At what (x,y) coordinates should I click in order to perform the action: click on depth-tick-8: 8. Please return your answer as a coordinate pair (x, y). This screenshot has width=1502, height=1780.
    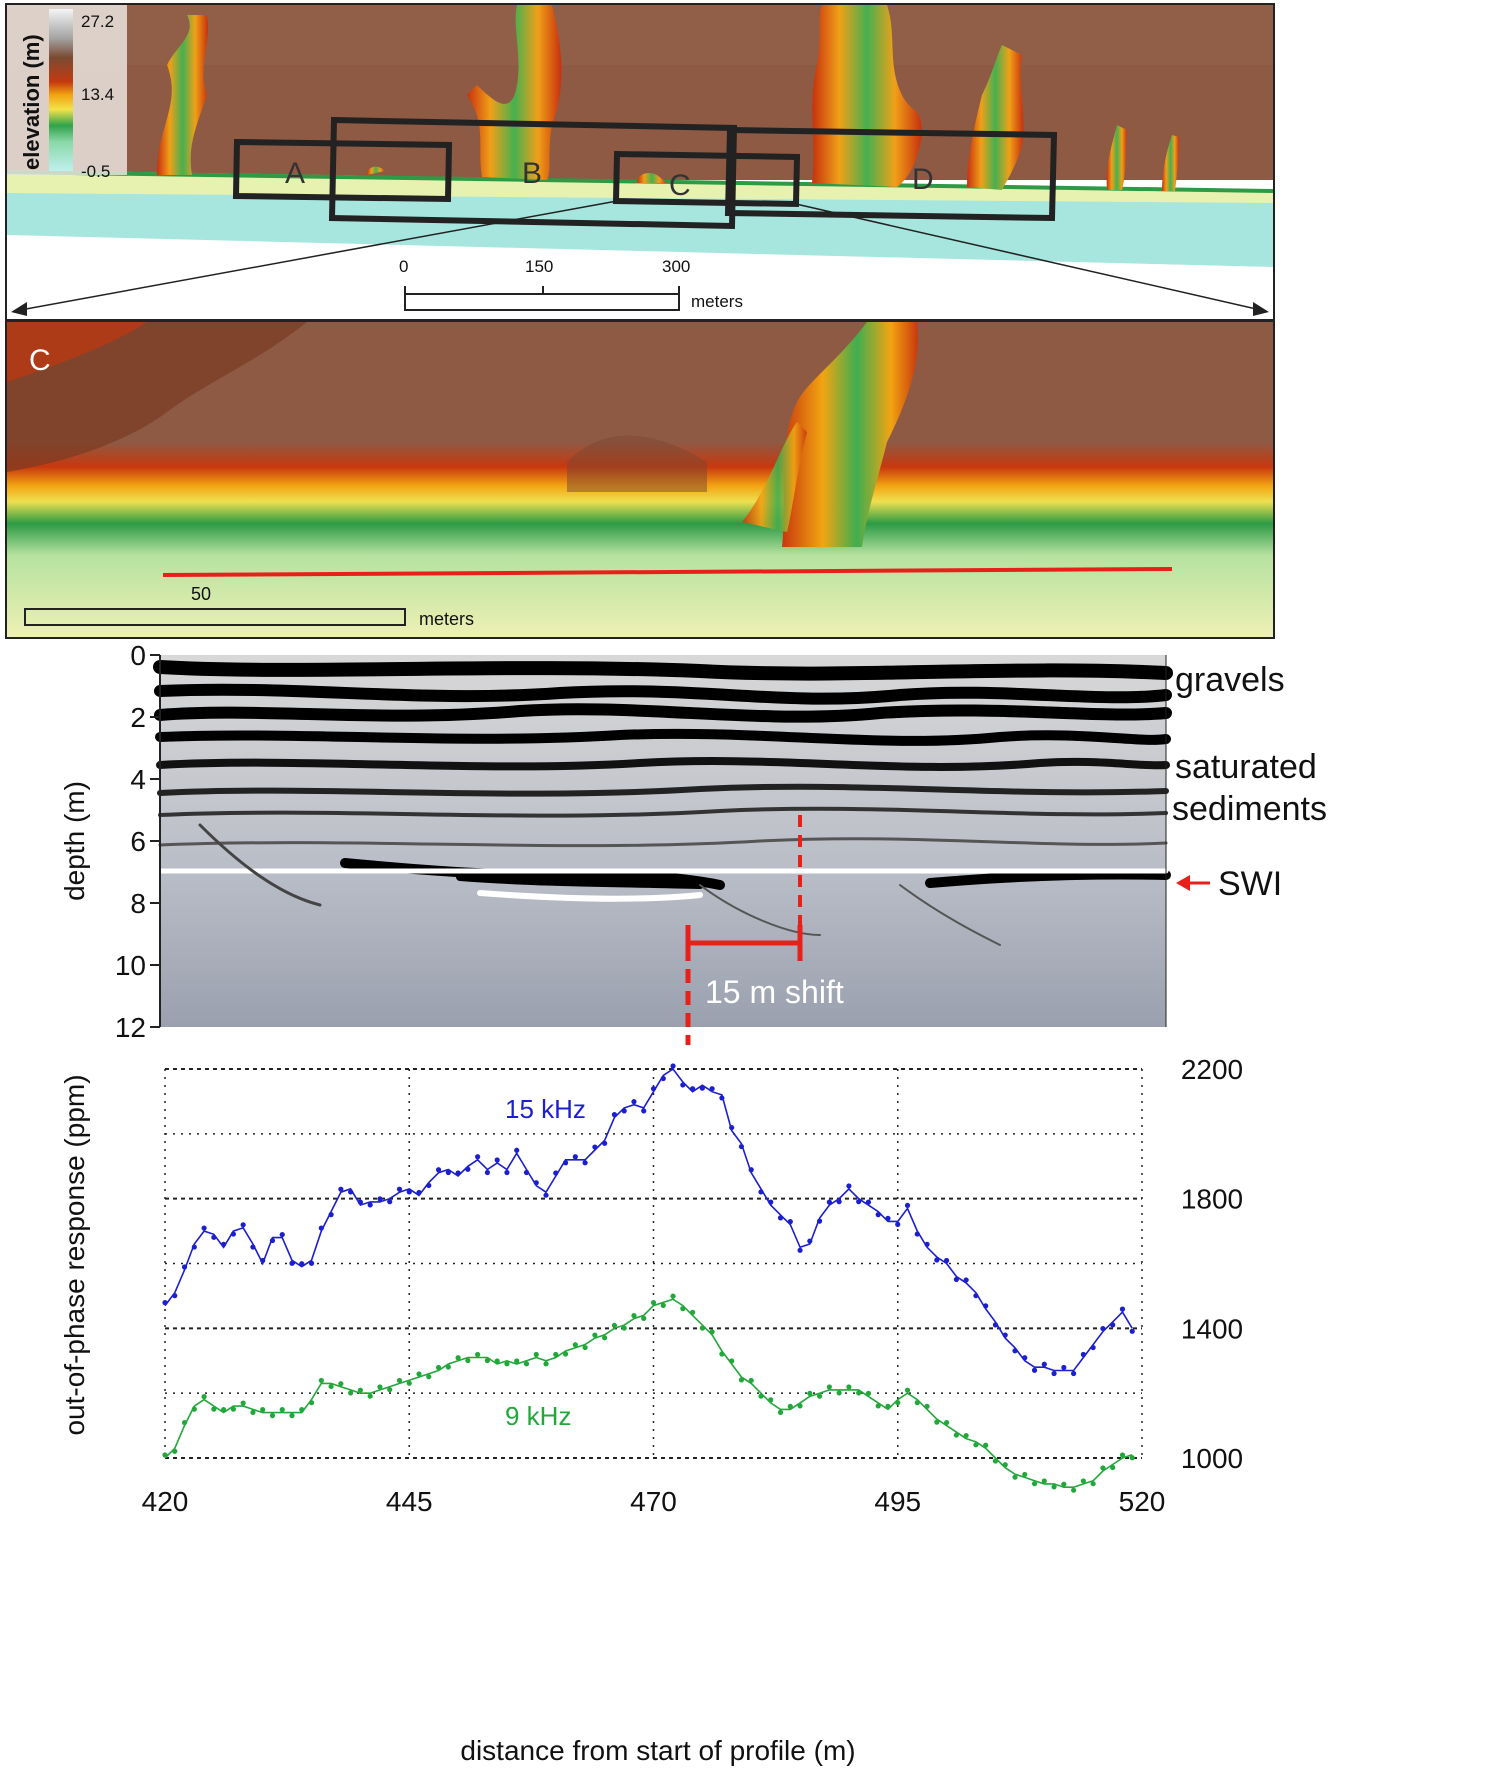
    Looking at the image, I should click on (138, 903).